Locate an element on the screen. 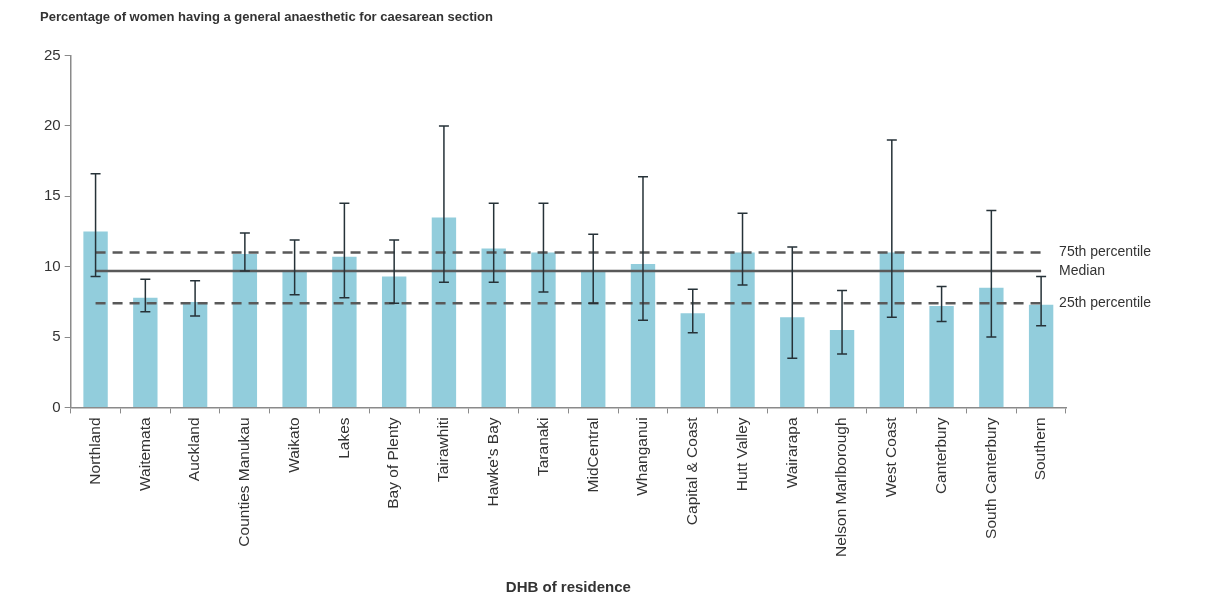 This screenshot has width=1211, height=599. ref-line-label: 25th percentile is located at coordinates (1105, 302).